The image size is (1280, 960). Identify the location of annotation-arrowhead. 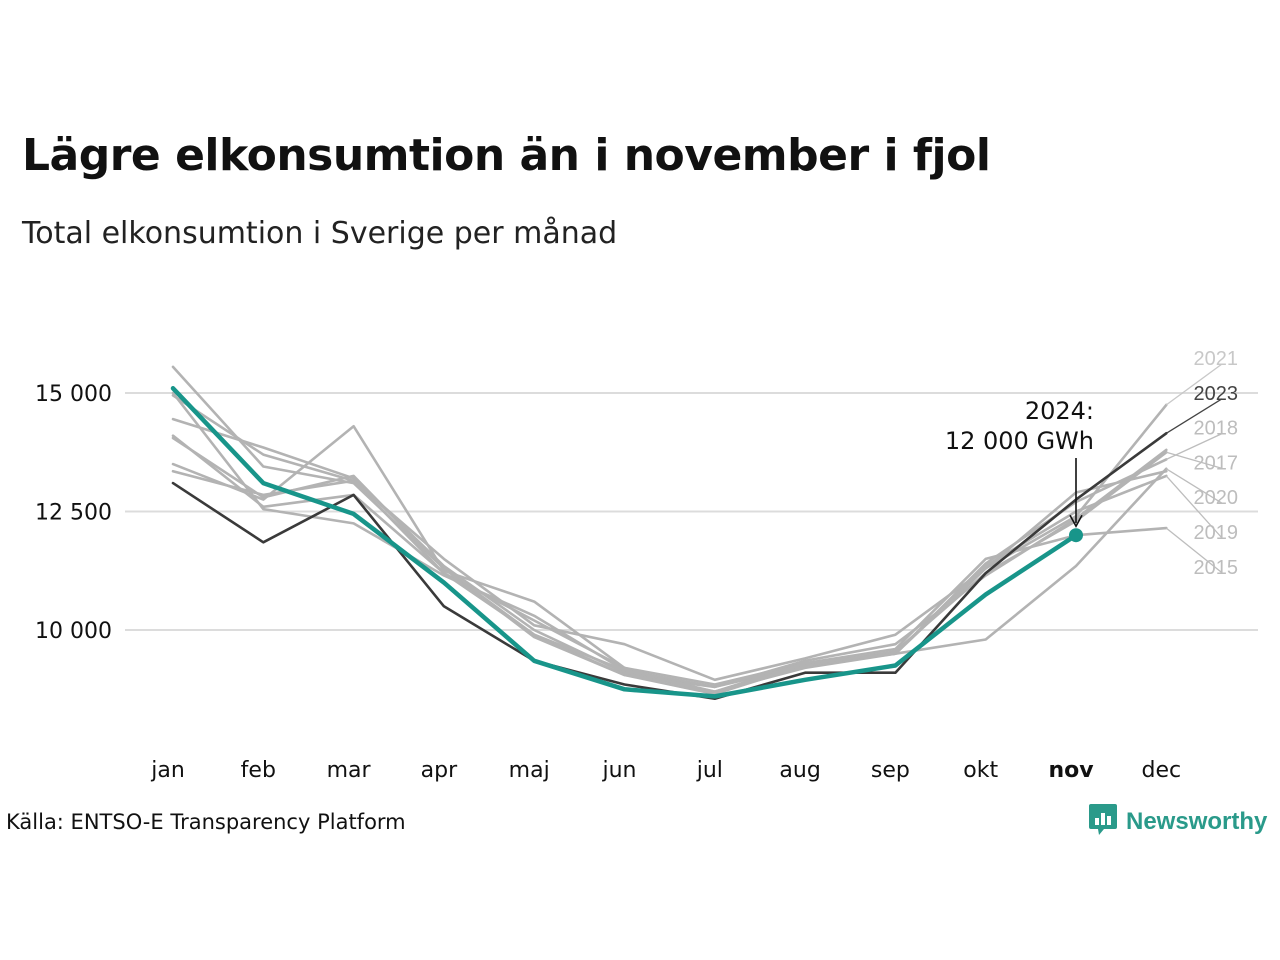
(1076, 521).